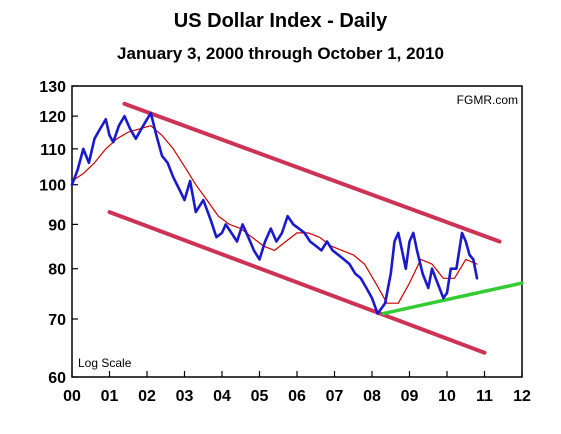 This screenshot has height=434, width=561. What do you see at coordinates (185, 396) in the screenshot?
I see `x-tick-label: 03` at bounding box center [185, 396].